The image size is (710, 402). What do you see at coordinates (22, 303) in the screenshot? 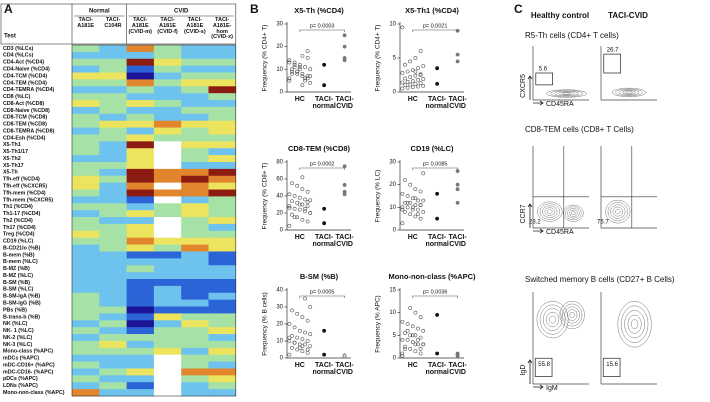
I see `row-label: B-SM-IgG (%B)` at bounding box center [22, 303].